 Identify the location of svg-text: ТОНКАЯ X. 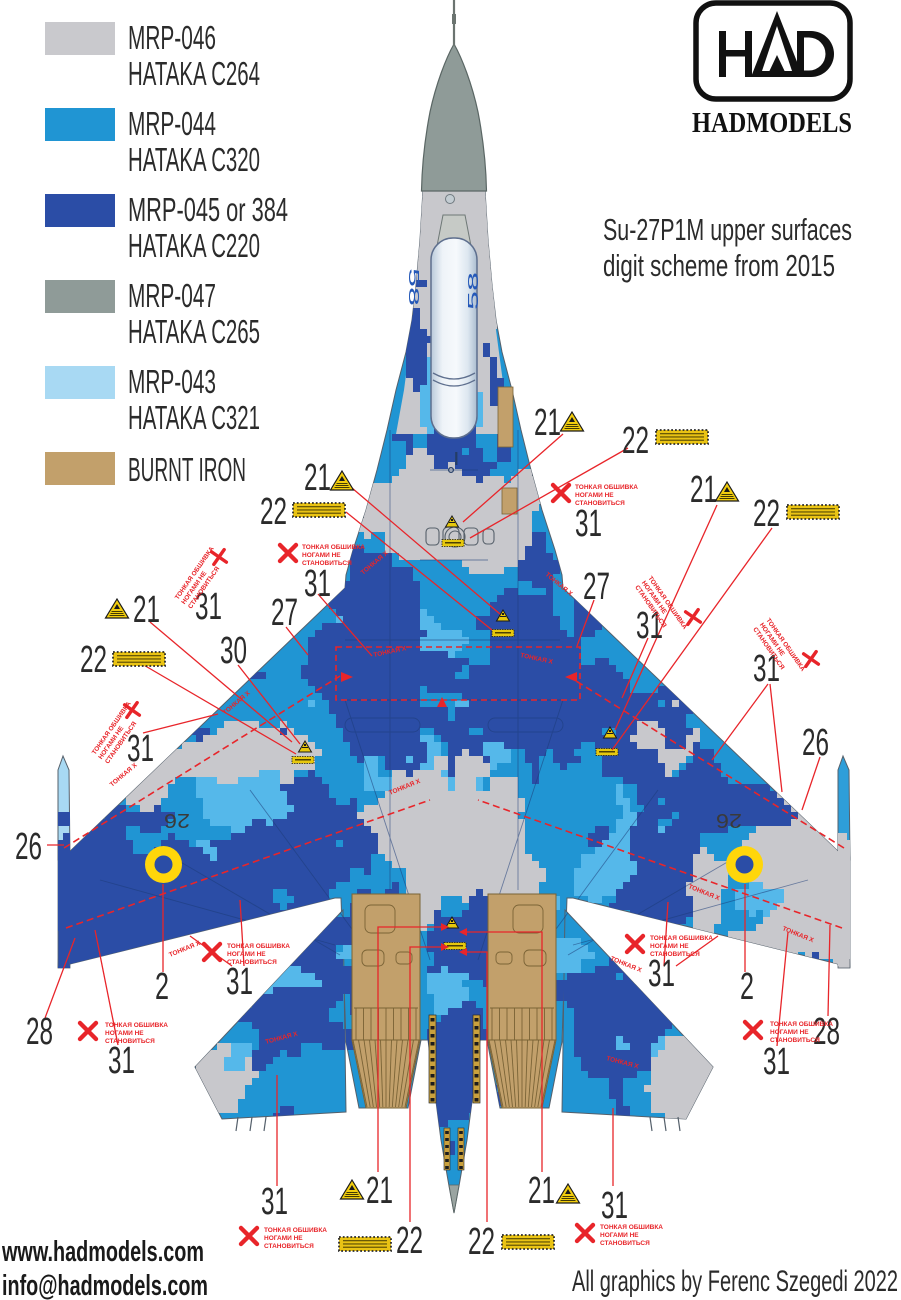
(185, 949).